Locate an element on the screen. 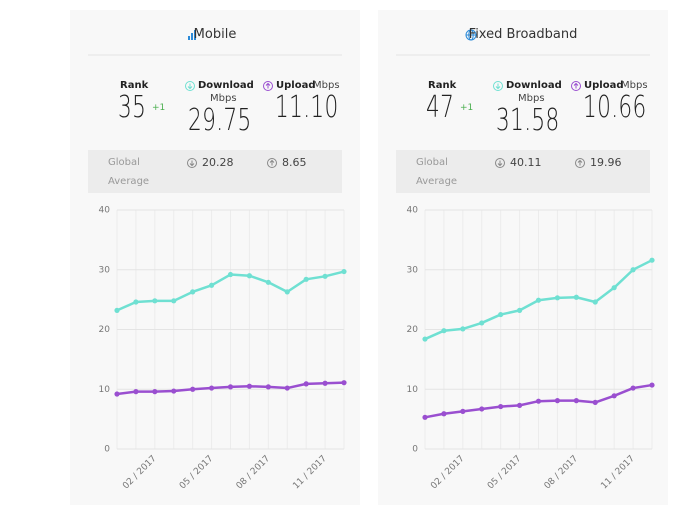 The height and width of the screenshot is (511, 700). rank-change: +1 is located at coordinates (159, 108).